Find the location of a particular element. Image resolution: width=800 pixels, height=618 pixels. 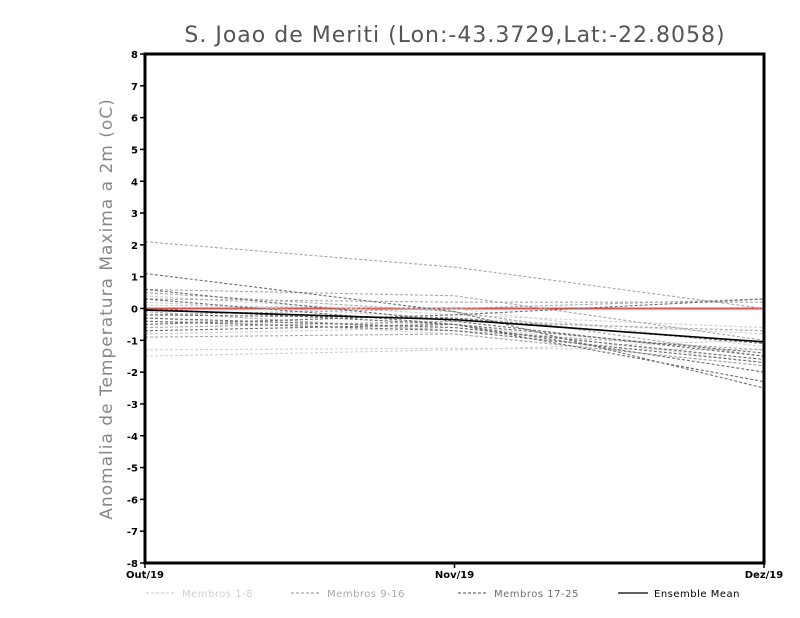

y-tick-label: 7 is located at coordinates (134, 87).